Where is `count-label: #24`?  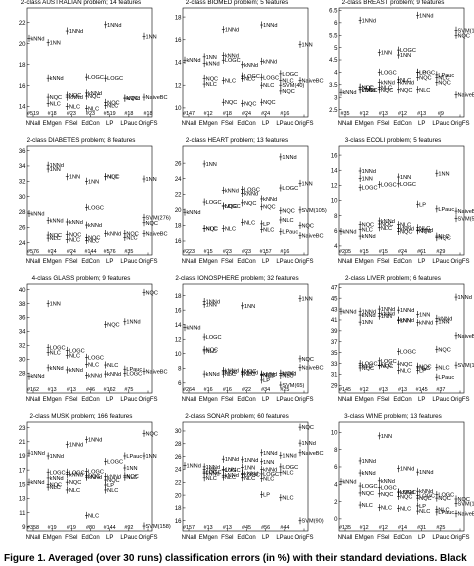 count-label: #24 is located at coordinates (246, 114).